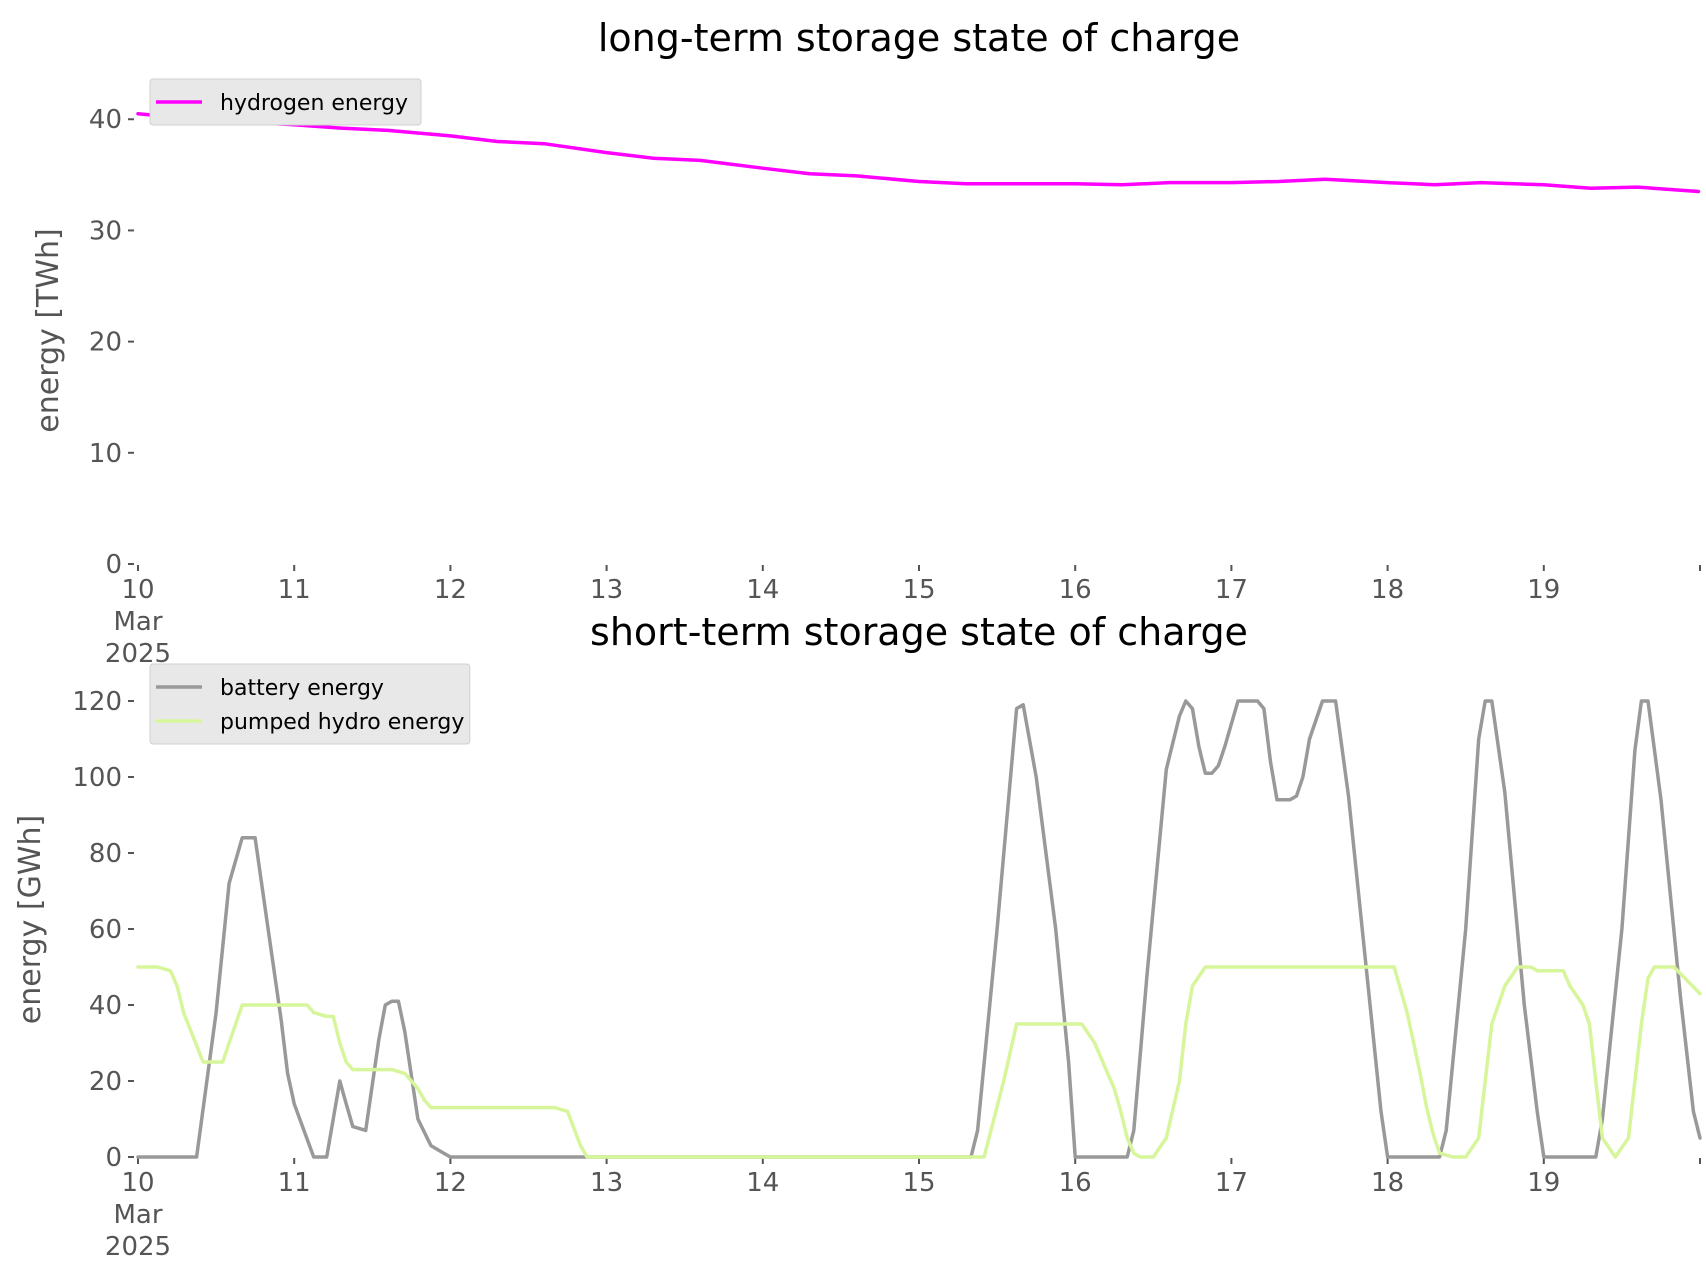 The image size is (1706, 1277). Describe the element at coordinates (105, 930) in the screenshot. I see `y-tick-label: 60` at that location.